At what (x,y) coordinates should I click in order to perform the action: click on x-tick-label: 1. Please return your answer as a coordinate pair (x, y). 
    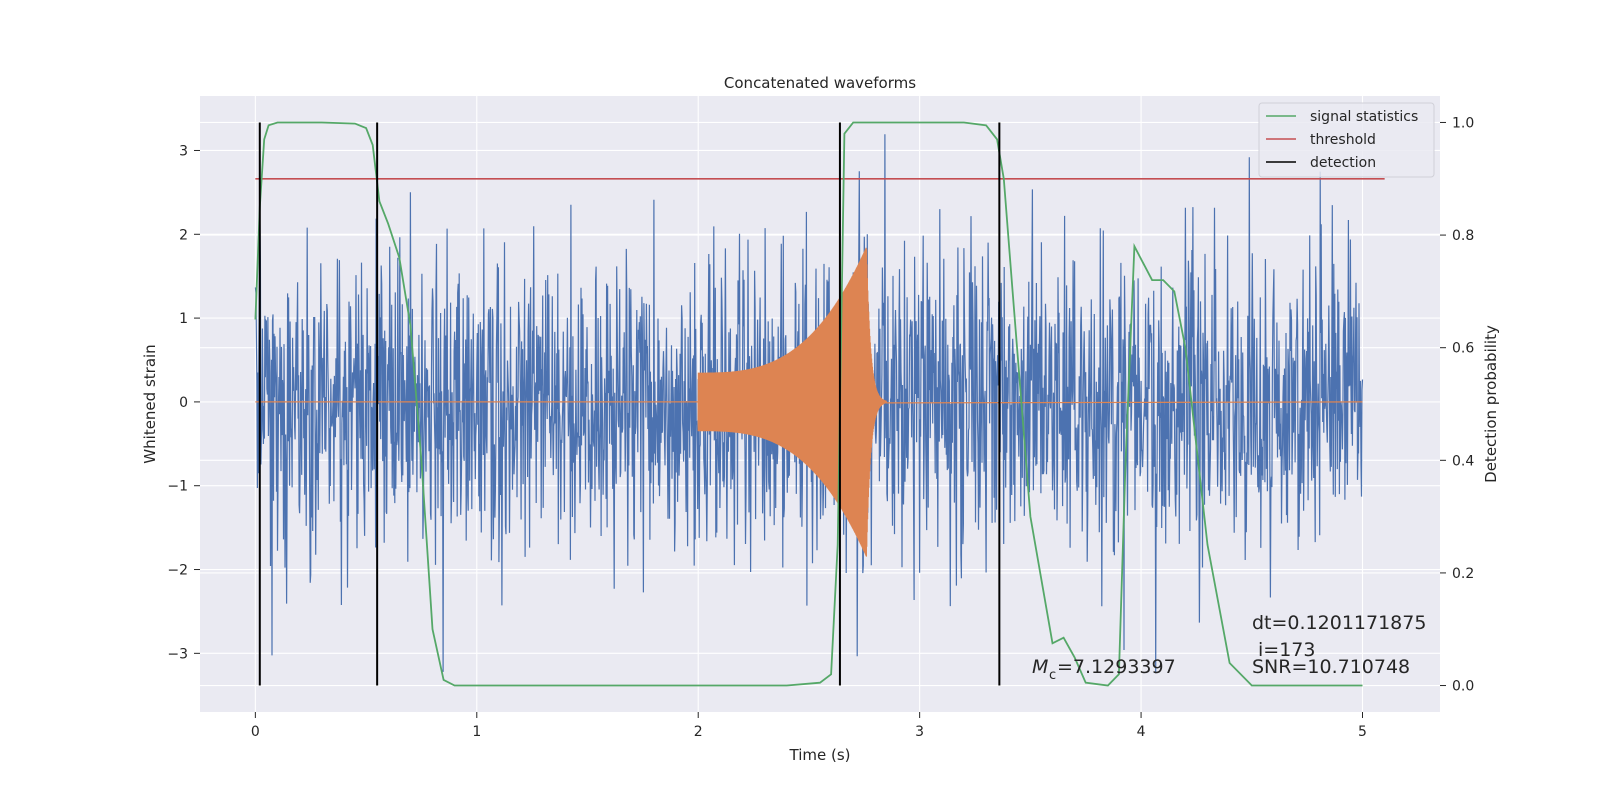
    Looking at the image, I should click on (476, 732).